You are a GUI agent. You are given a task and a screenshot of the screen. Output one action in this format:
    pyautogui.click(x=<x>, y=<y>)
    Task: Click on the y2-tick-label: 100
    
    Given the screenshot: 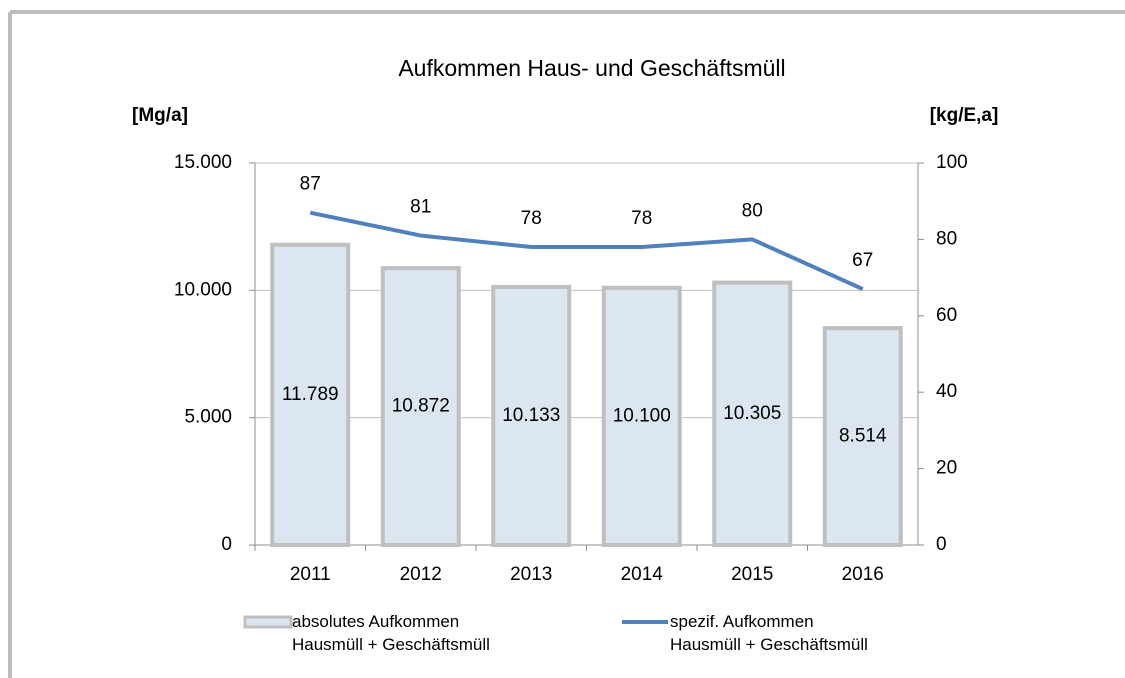 What is the action you would take?
    pyautogui.click(x=952, y=162)
    